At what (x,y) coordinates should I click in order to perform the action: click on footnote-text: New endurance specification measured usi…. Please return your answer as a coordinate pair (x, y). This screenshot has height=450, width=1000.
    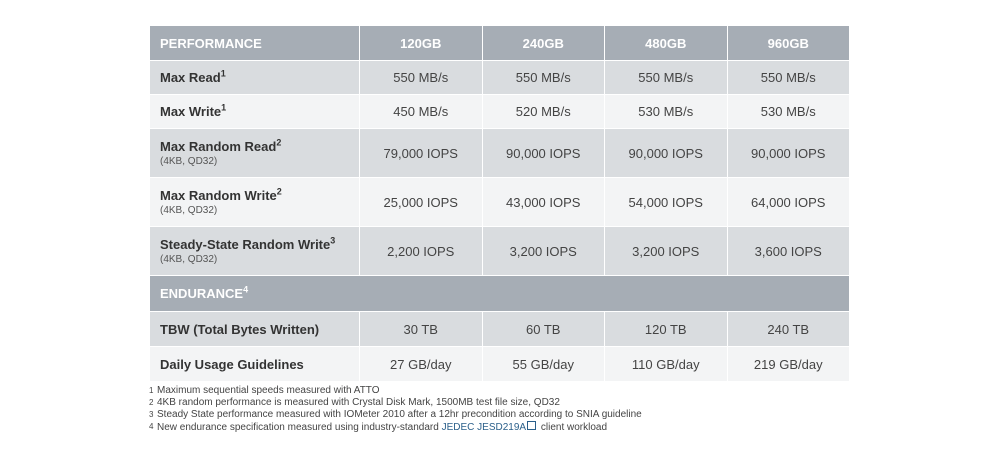
    Looking at the image, I should click on (299, 427).